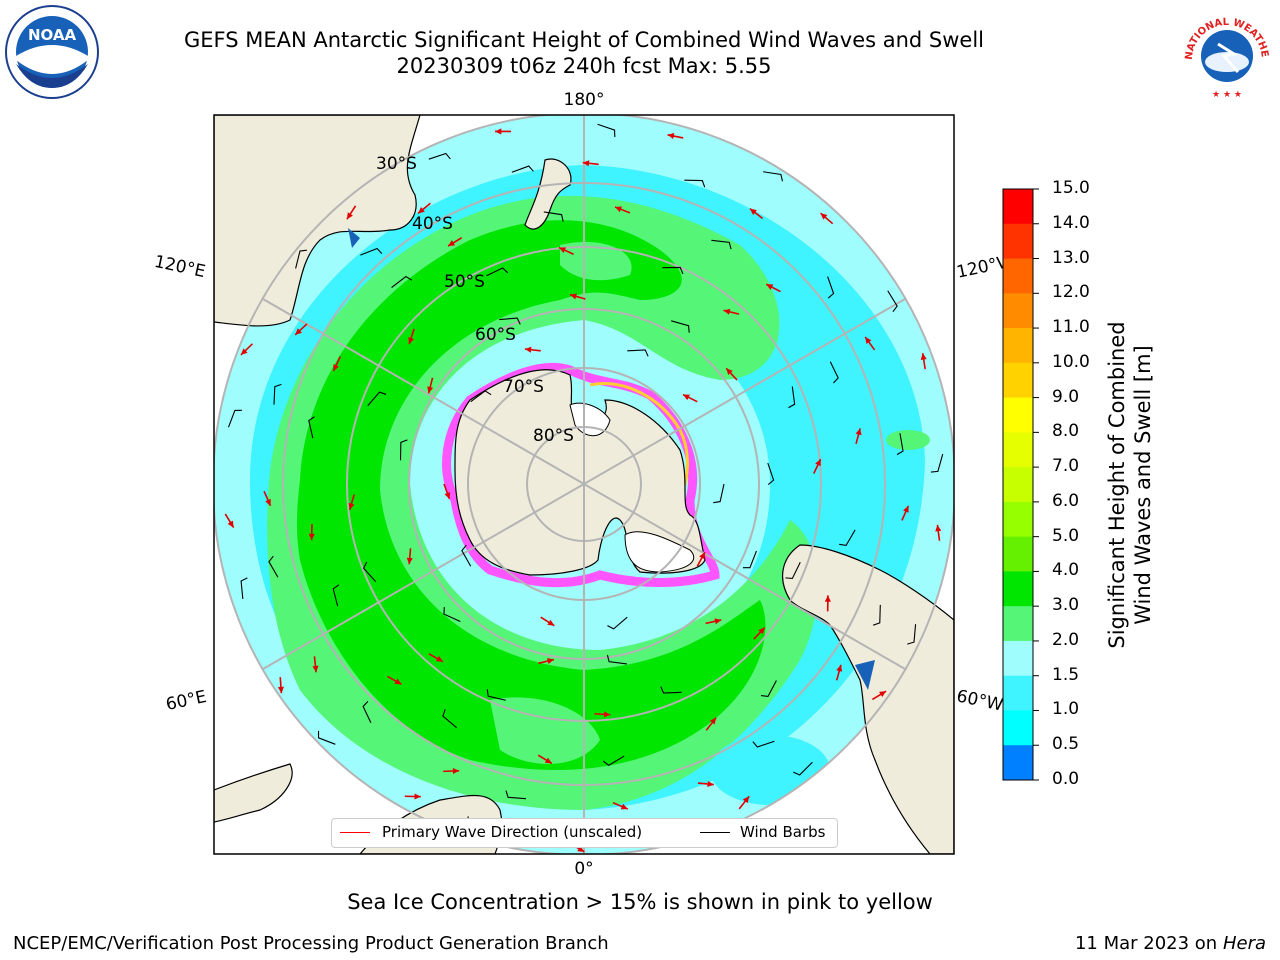  I want to click on colorbar-label-line1: Significant Height of Combined, so click(1117, 485).